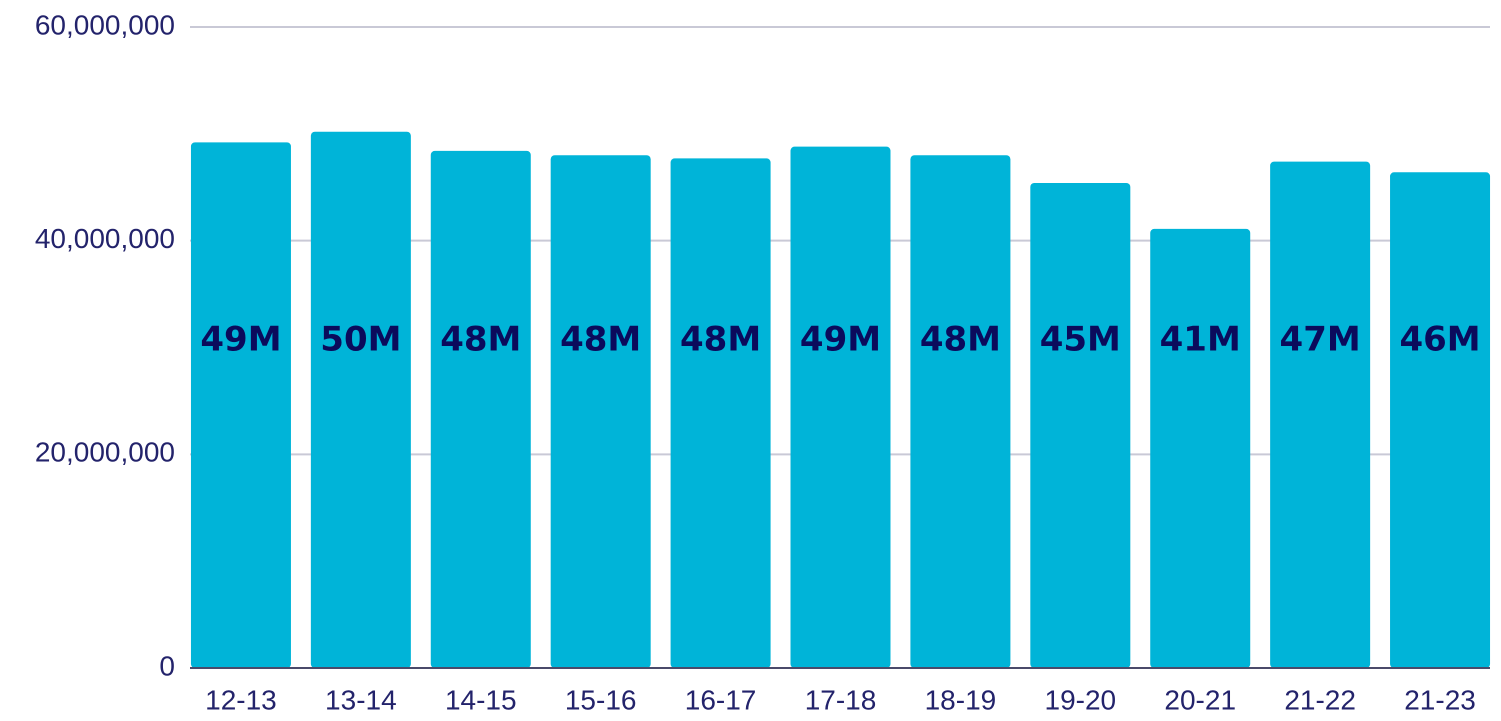  What do you see at coordinates (1081, 699) in the screenshot?
I see `x-tick-label: 19-20` at bounding box center [1081, 699].